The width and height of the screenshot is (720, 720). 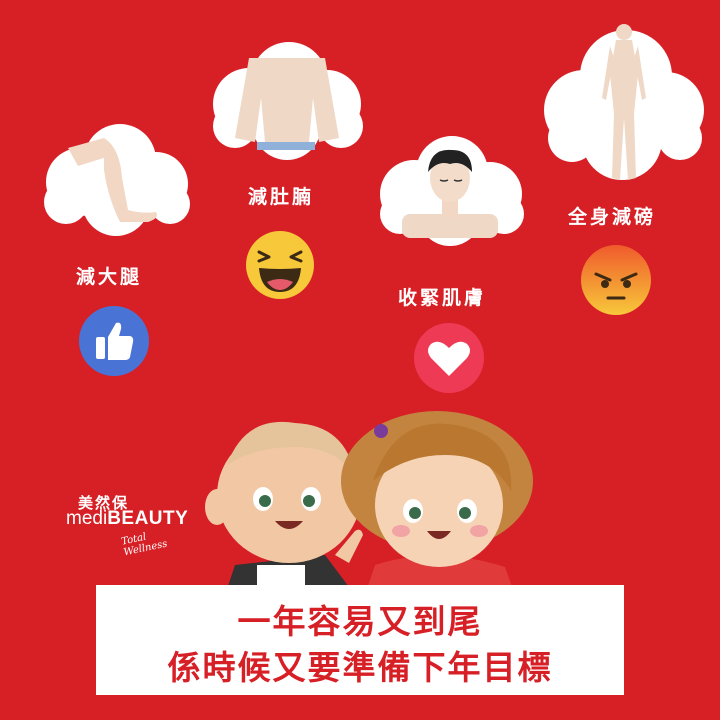 I want to click on heart-icon, so click(x=449, y=358).